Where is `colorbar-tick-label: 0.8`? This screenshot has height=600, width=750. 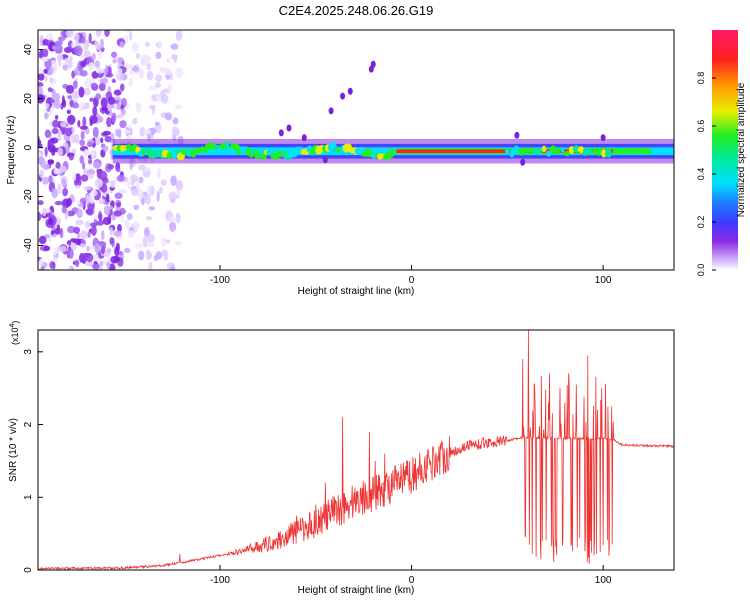 colorbar-tick-label: 0.8 is located at coordinates (701, 78).